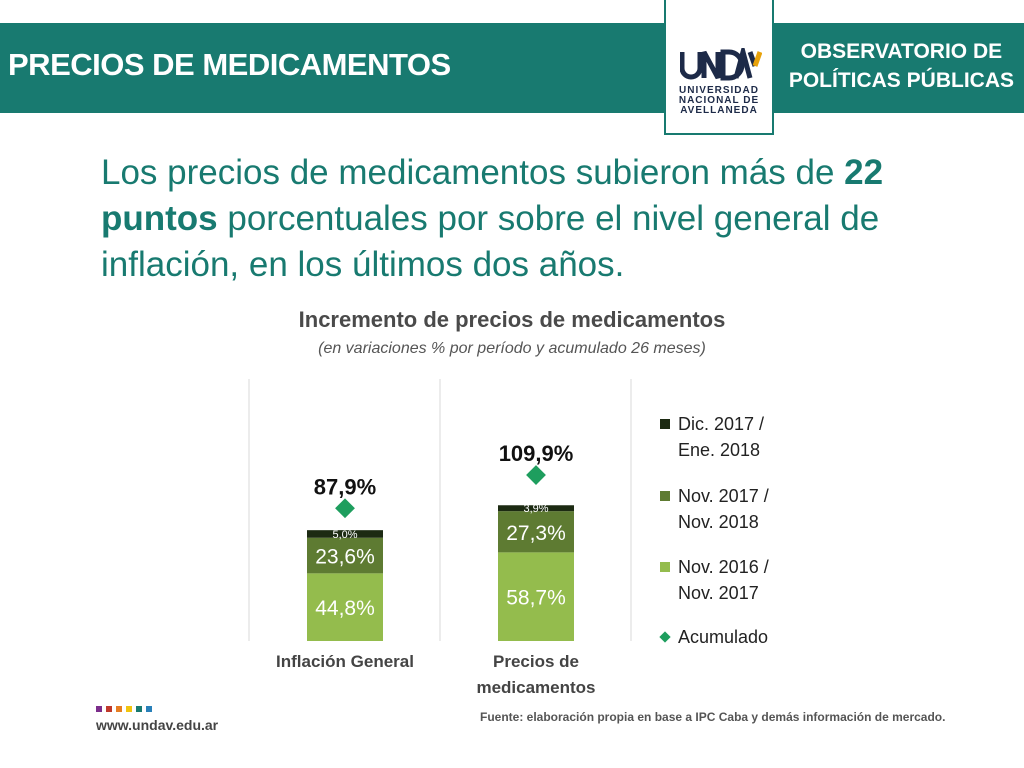 The width and height of the screenshot is (1024, 768). I want to click on page-title: PRECIOS DE MEDICAMENTOS, so click(229, 64).